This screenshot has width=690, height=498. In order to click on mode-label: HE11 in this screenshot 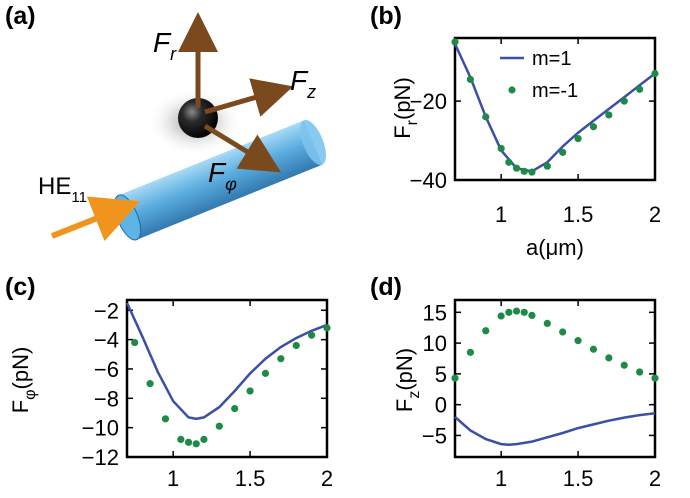, I will do `click(62, 189)`.